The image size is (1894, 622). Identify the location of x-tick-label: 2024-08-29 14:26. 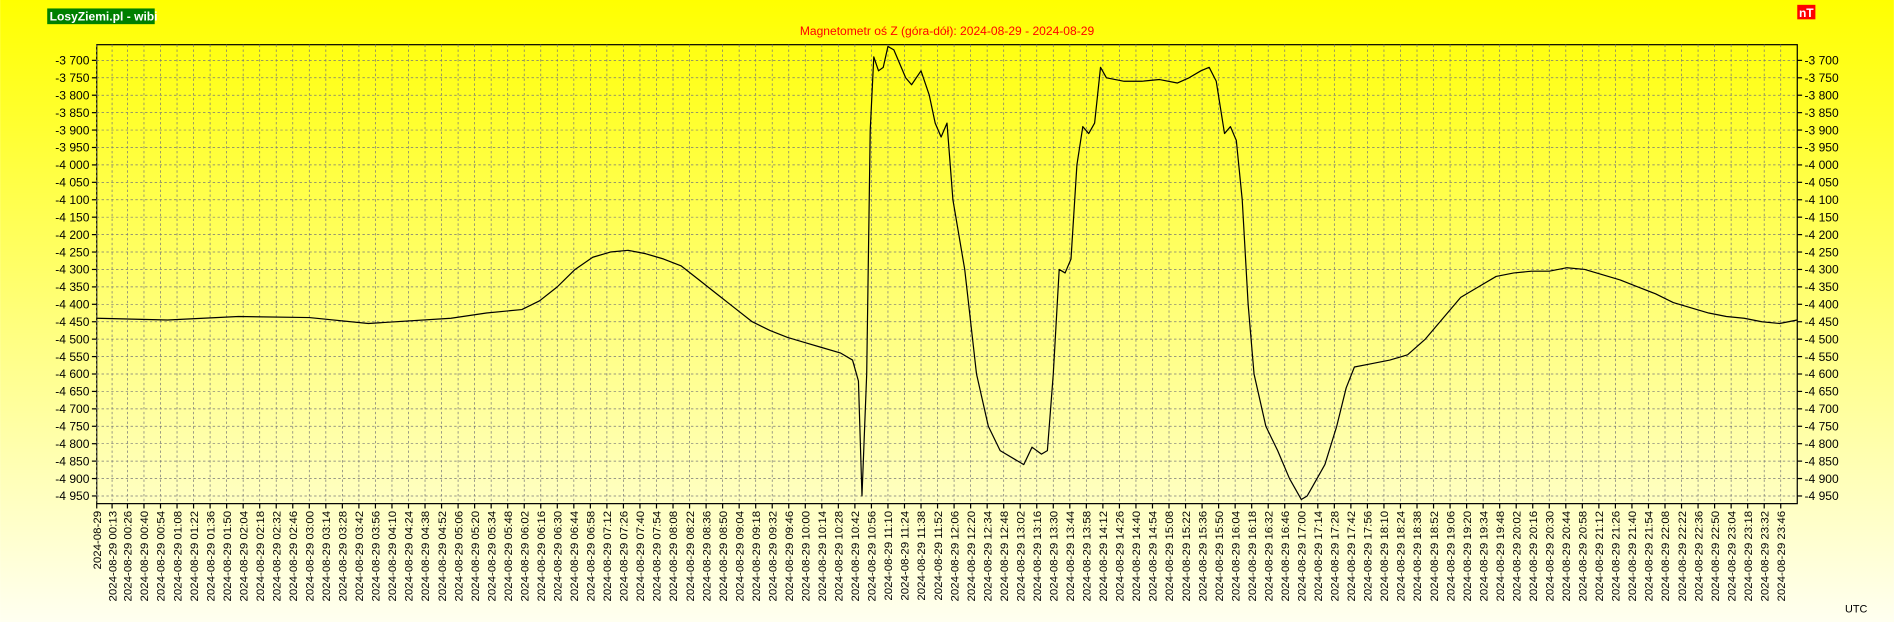
(1121, 556).